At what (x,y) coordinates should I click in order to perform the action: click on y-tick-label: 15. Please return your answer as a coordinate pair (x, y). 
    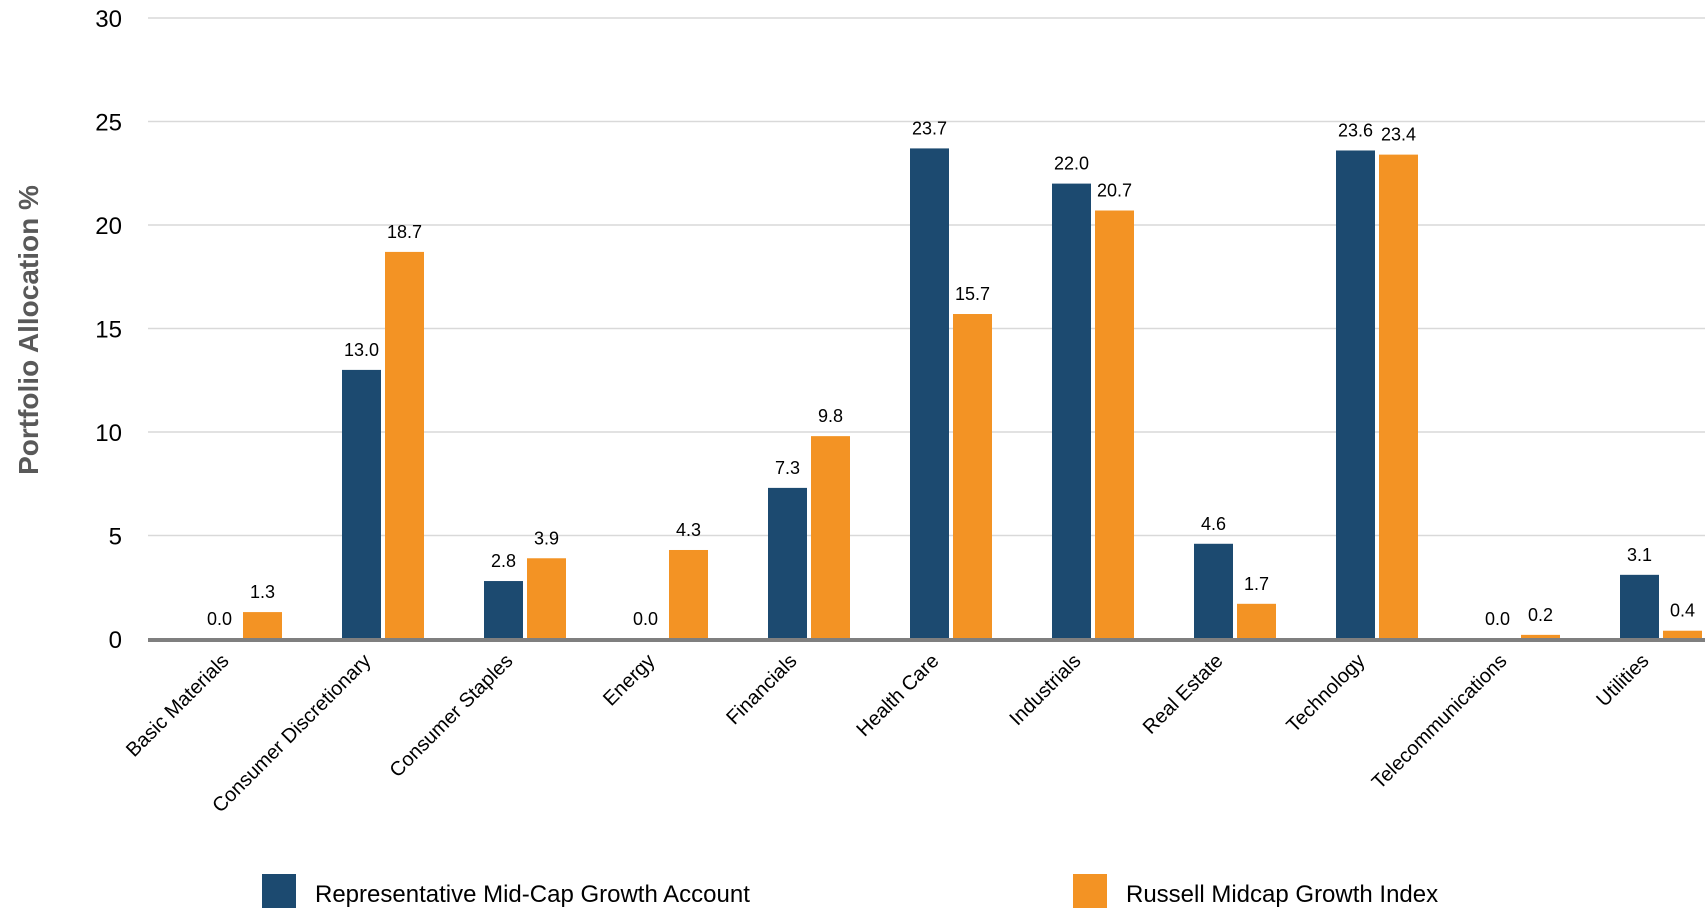
    Looking at the image, I should click on (108, 330).